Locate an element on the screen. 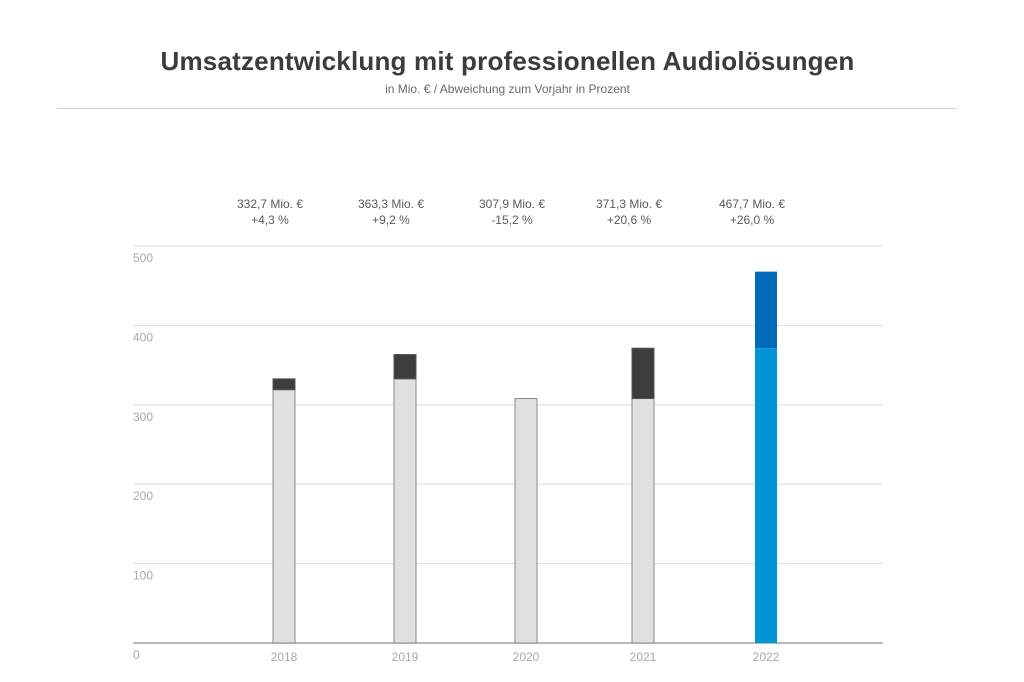 The image size is (1024, 682). x-tick-label: 2022 is located at coordinates (766, 657).